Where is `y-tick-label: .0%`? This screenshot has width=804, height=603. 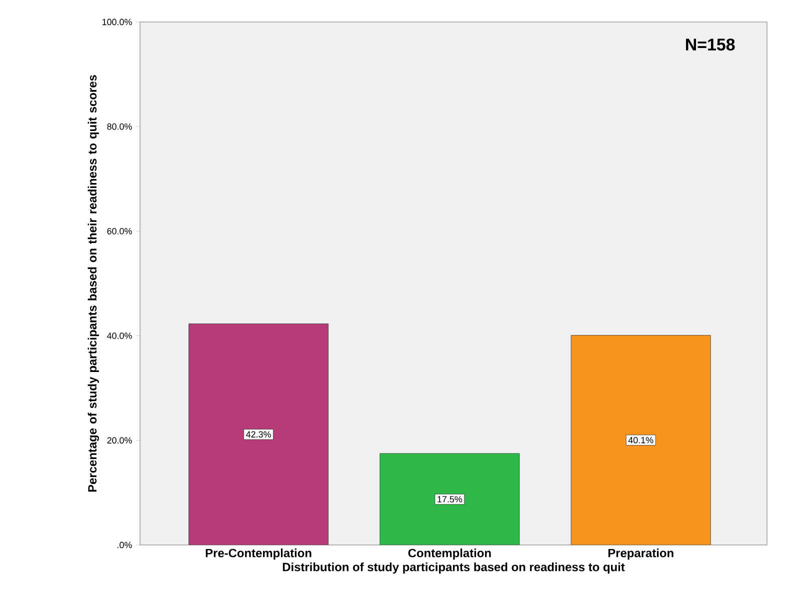
y-tick-label: .0% is located at coordinates (125, 545).